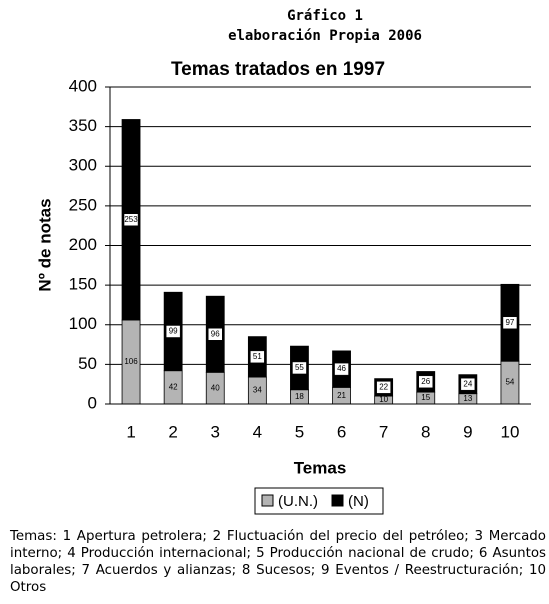  Describe the element at coordinates (257, 390) in the screenshot. I see `data-label: 34` at that location.